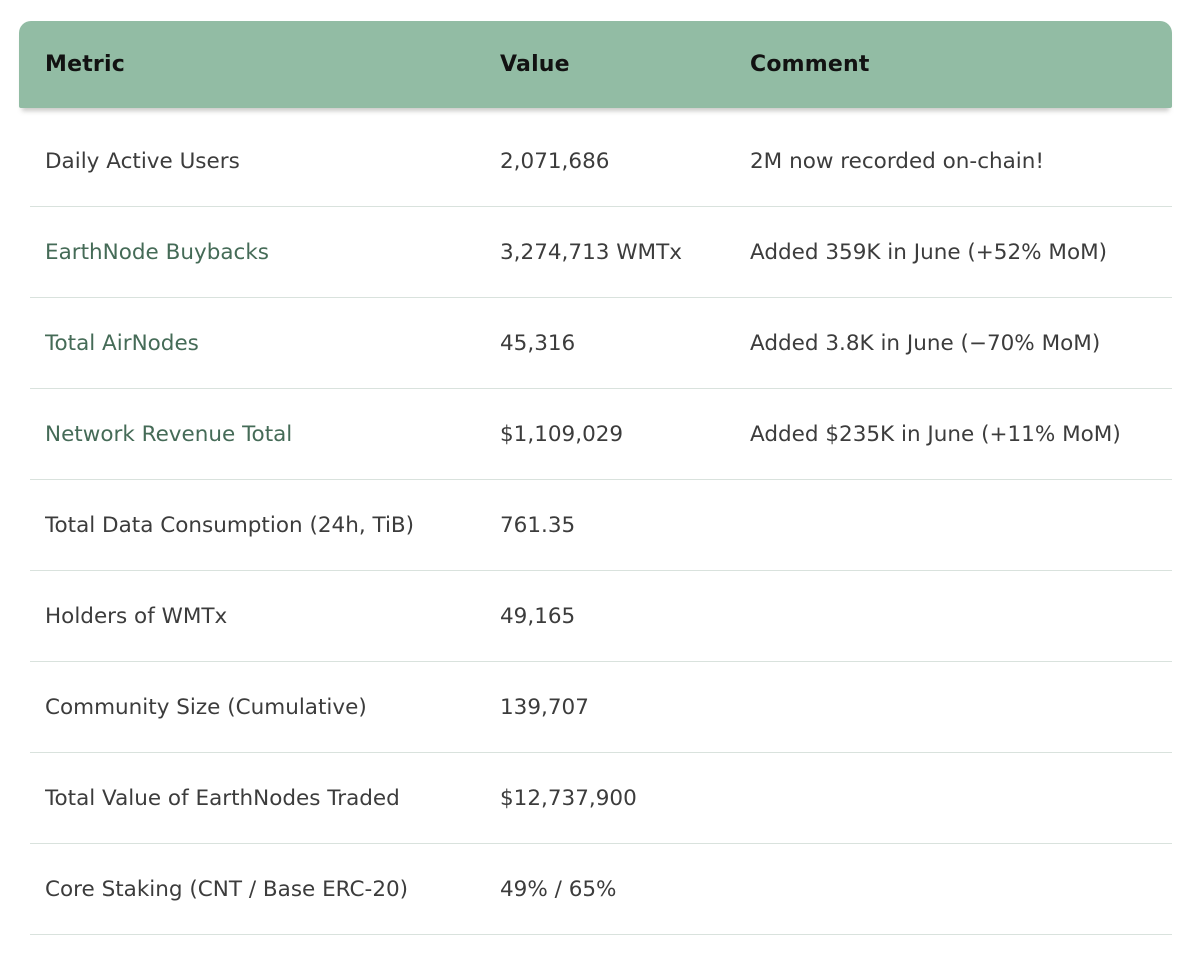 The image size is (1200, 979). I want to click on value-cell: 49% / 65%, so click(558, 889).